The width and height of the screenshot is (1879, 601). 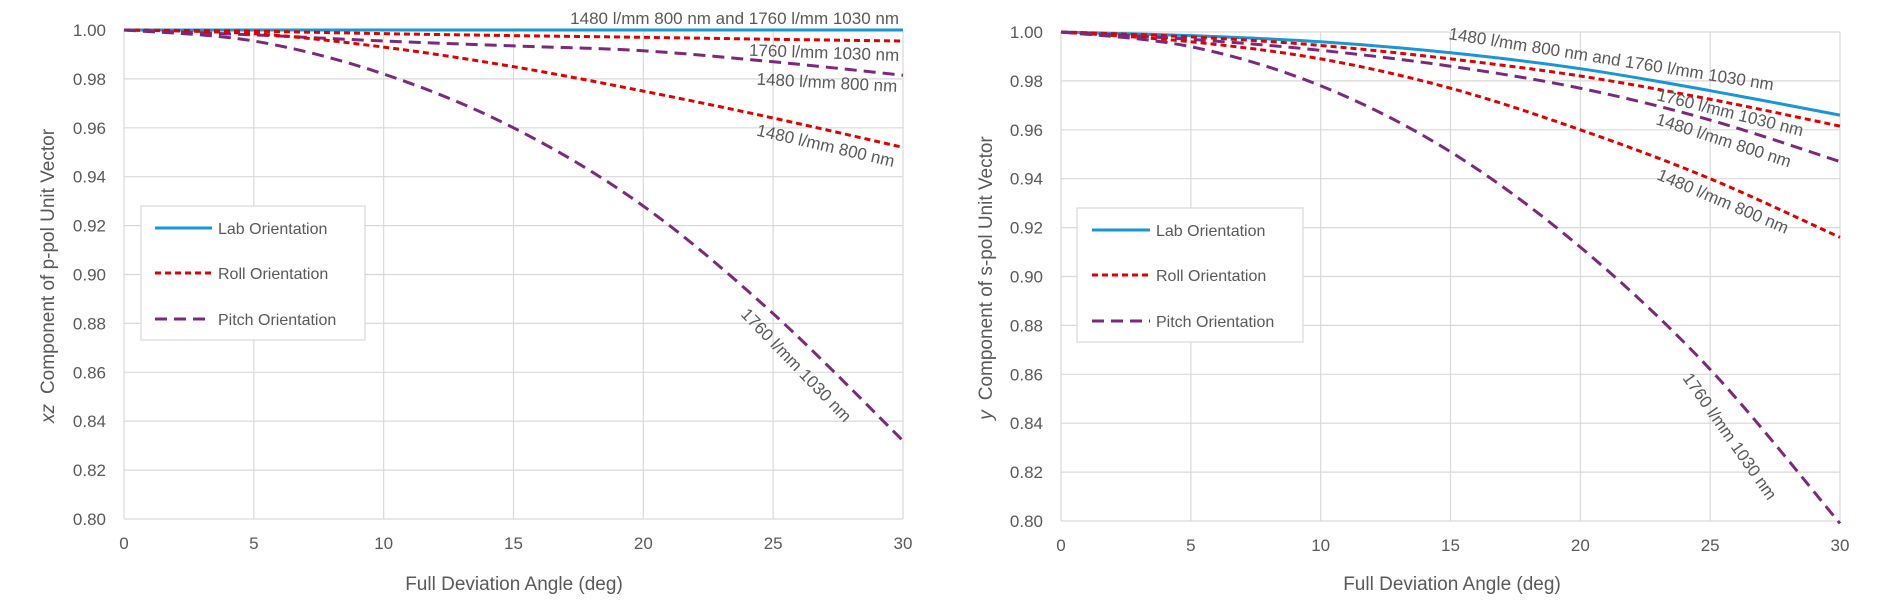 What do you see at coordinates (827, 83) in the screenshot?
I see `curve-label-pitch-1480: 1480 l/mm 800 nm` at bounding box center [827, 83].